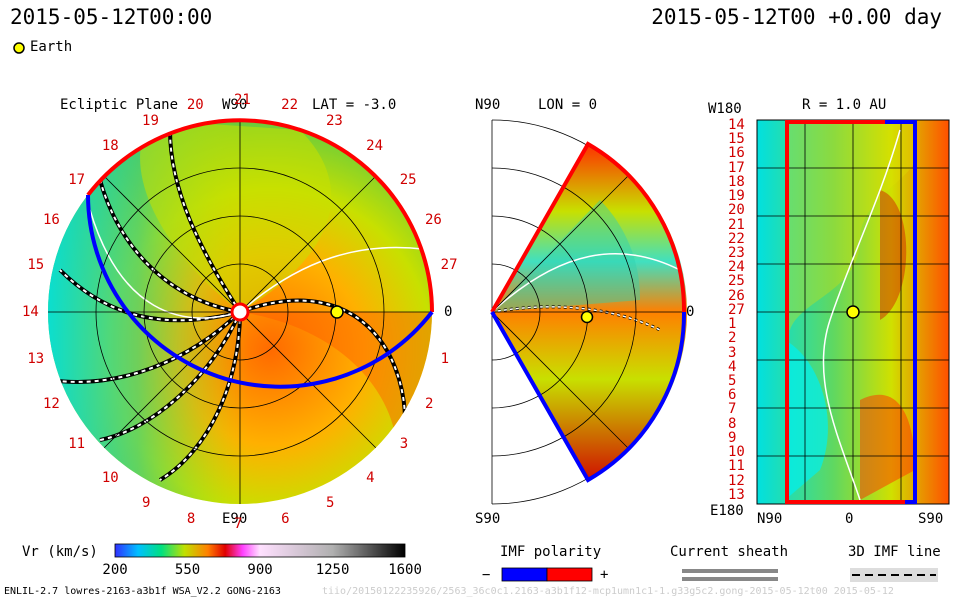 The image size is (960, 600). I want to click on colorbar-title: Vr (km/s), so click(60, 552).